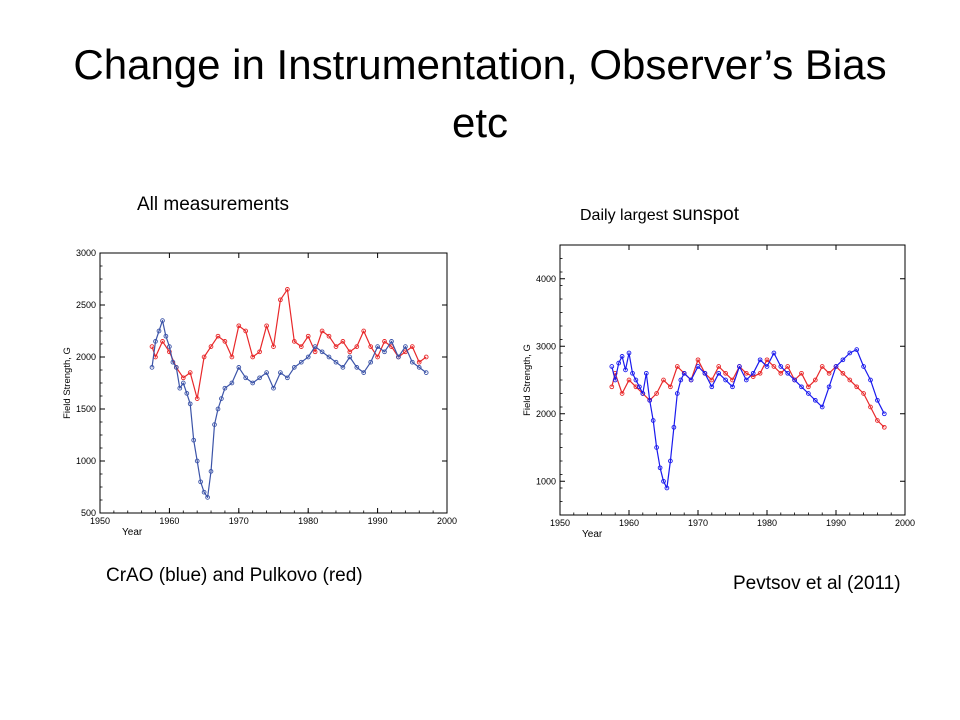 The image size is (960, 720). Describe the element at coordinates (626, 215) in the screenshot. I see `right-chart-caption-small: Daily largest` at that location.